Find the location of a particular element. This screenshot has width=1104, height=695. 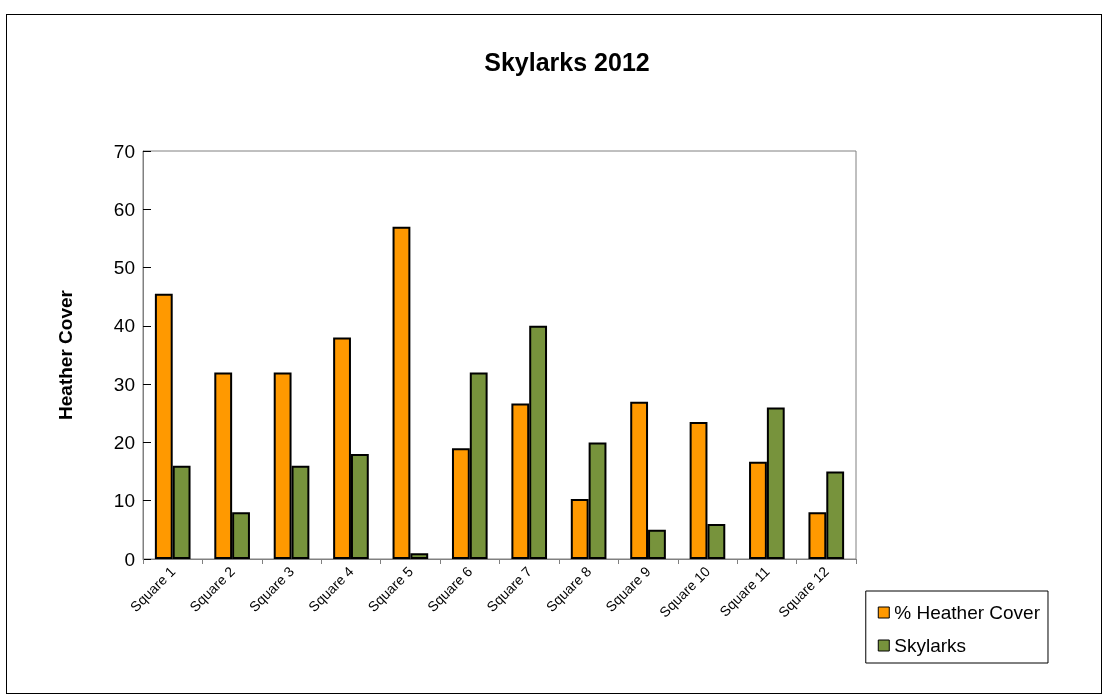

y-tick-label: 10 is located at coordinates (124, 501).